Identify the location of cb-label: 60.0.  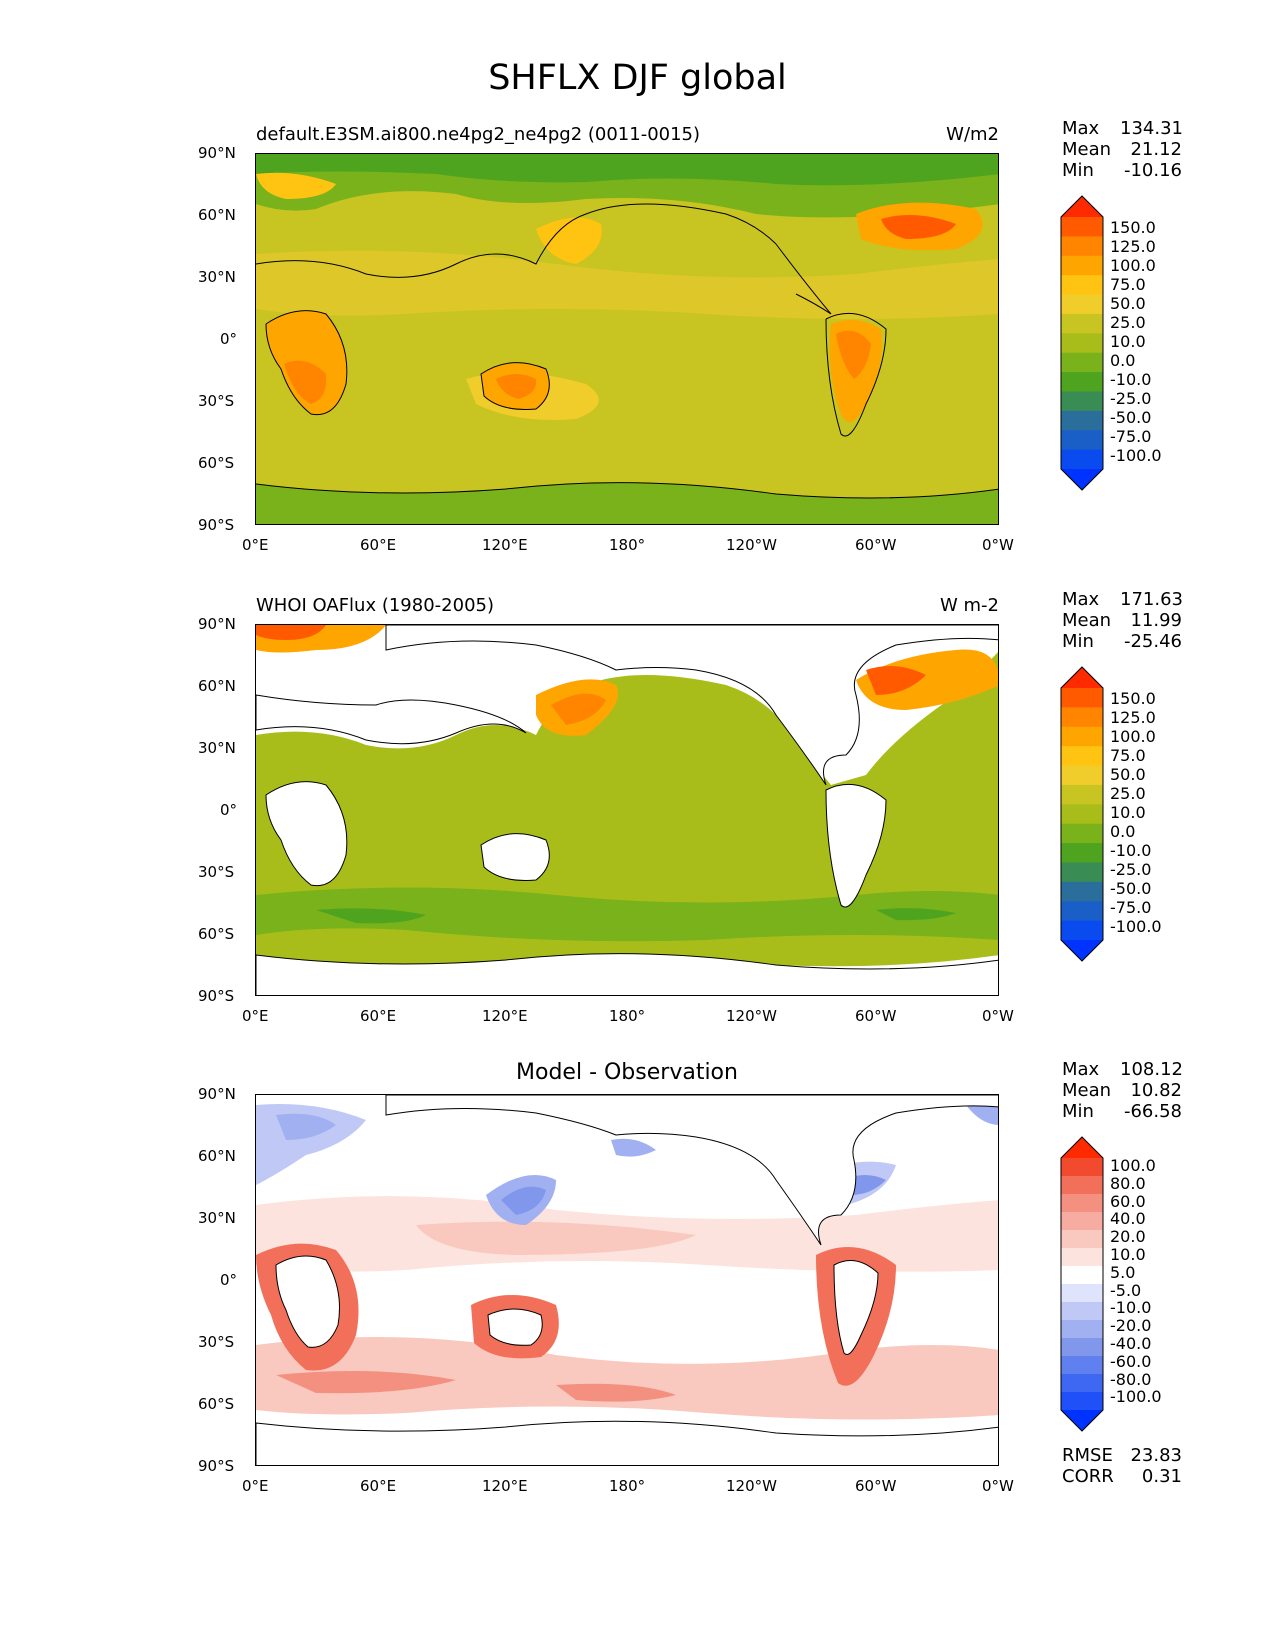
(1128, 1201).